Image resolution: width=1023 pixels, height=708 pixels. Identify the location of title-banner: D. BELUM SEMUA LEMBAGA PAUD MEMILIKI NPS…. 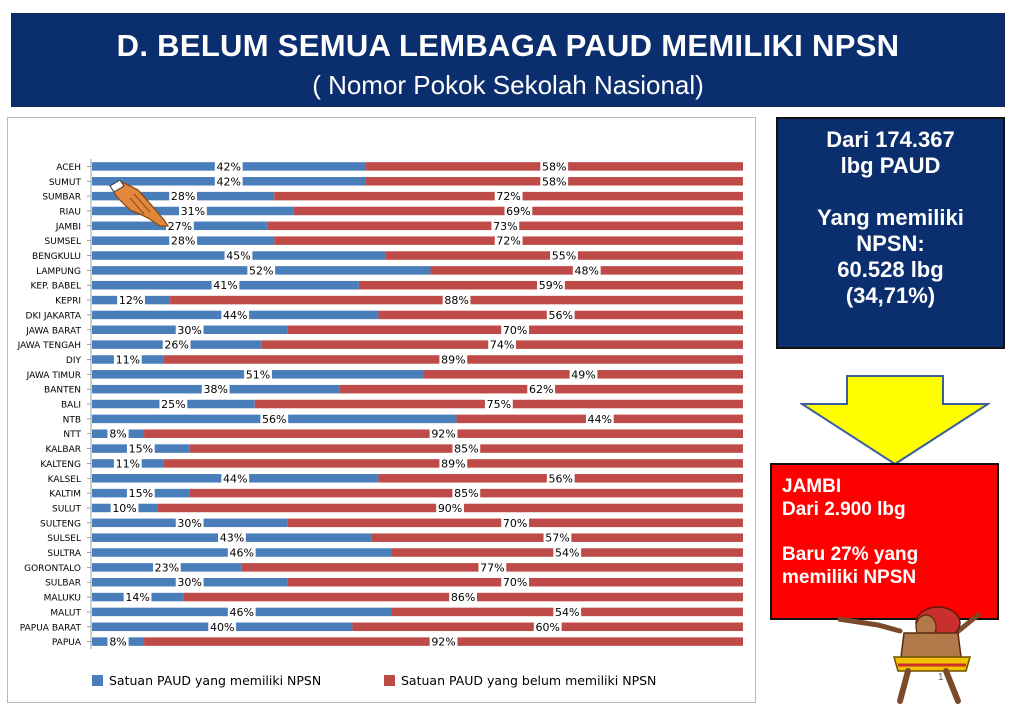
(508, 60).